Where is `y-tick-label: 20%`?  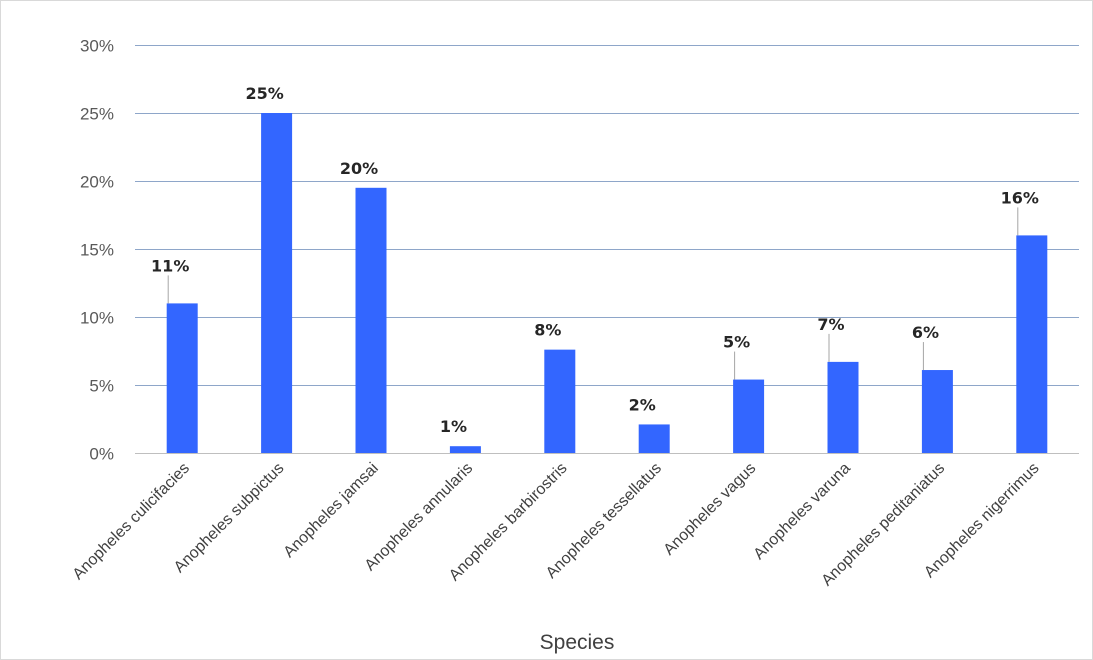 y-tick-label: 20% is located at coordinates (97, 182).